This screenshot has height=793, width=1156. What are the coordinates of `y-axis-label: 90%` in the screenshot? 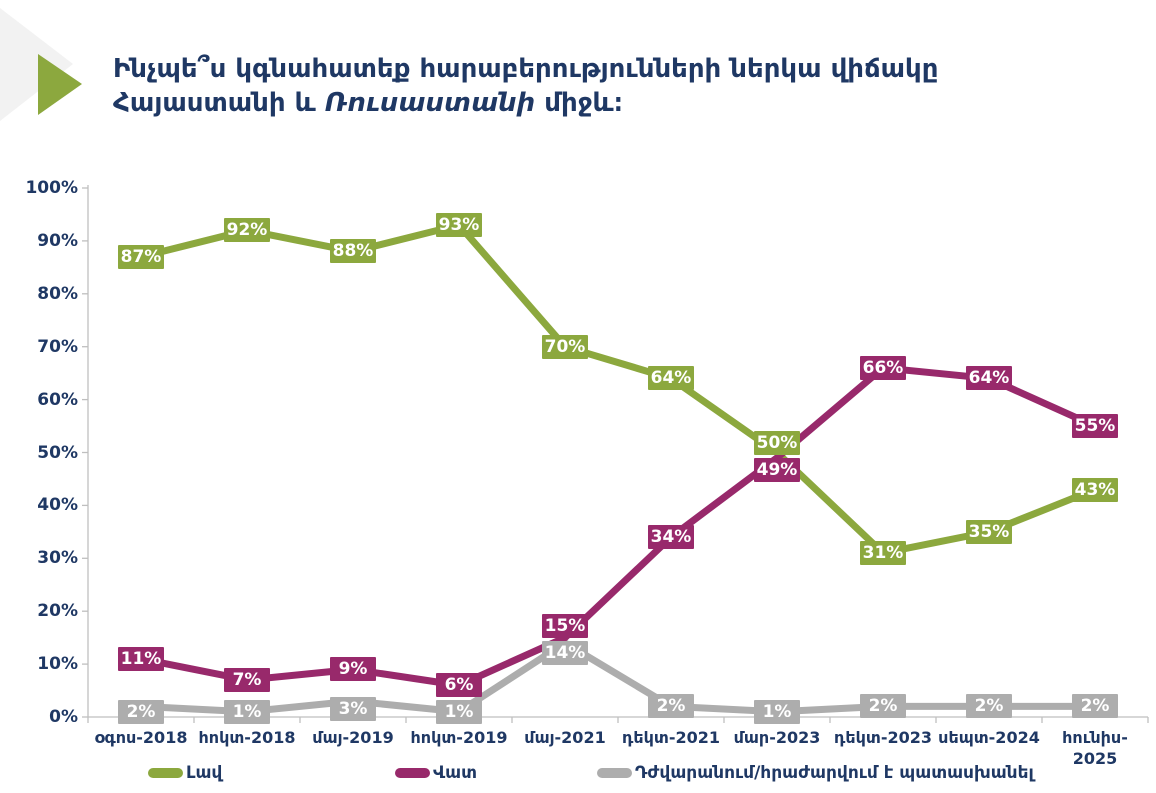 It's located at (57, 240).